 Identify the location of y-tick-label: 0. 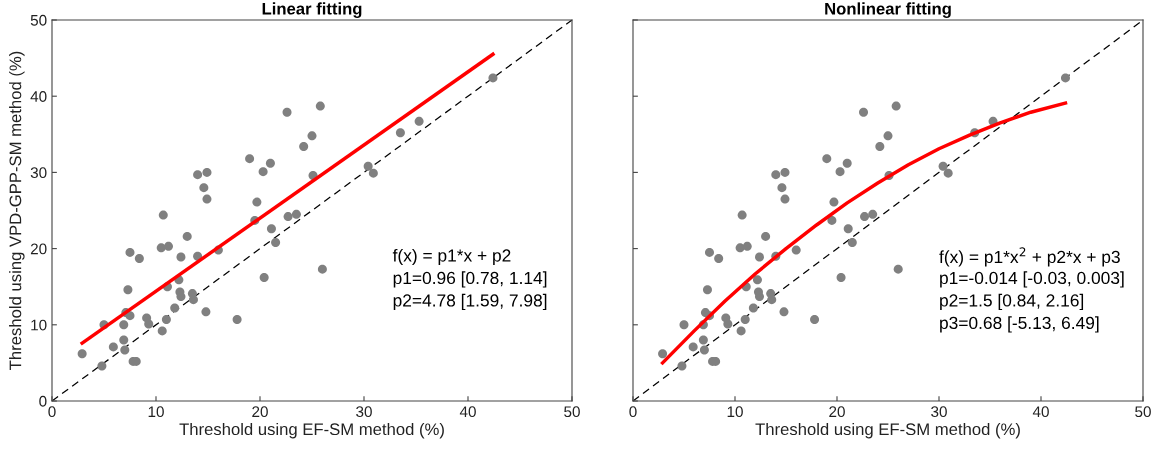
(43, 401).